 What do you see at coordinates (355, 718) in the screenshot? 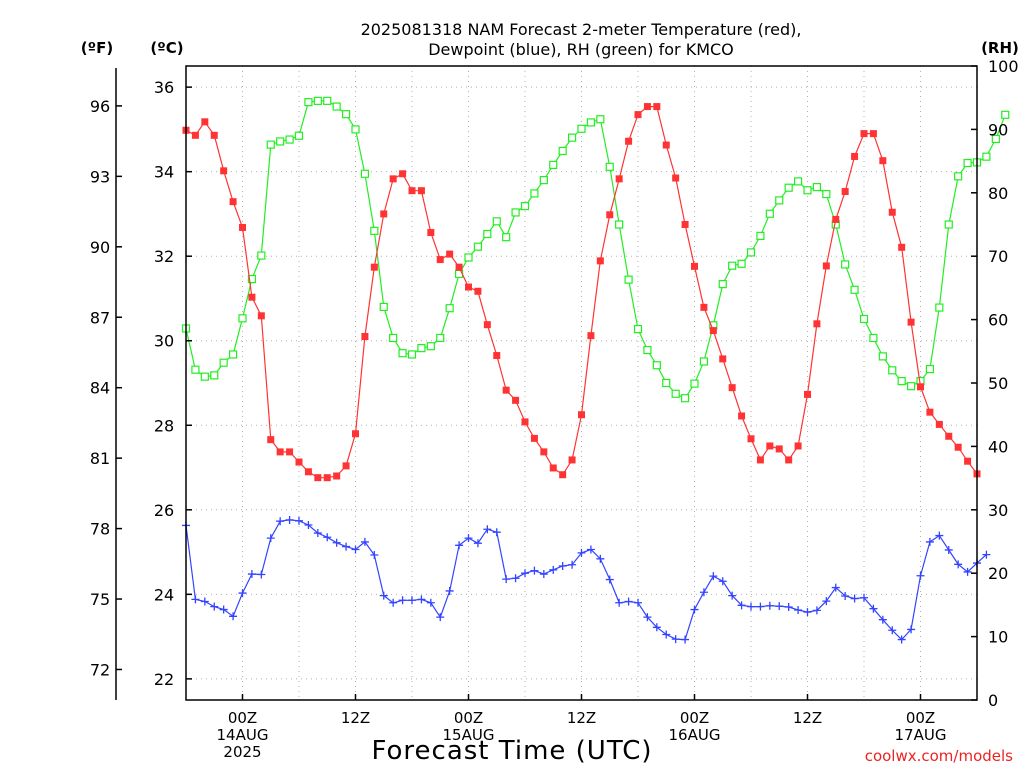
I see `x-tick-label: 12Z` at bounding box center [355, 718].